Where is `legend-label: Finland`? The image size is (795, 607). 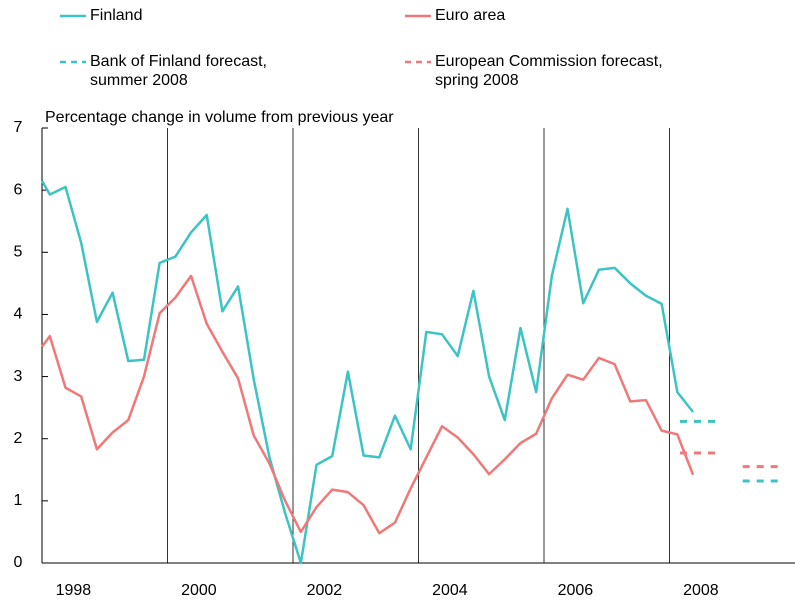
legend-label: Finland is located at coordinates (116, 15).